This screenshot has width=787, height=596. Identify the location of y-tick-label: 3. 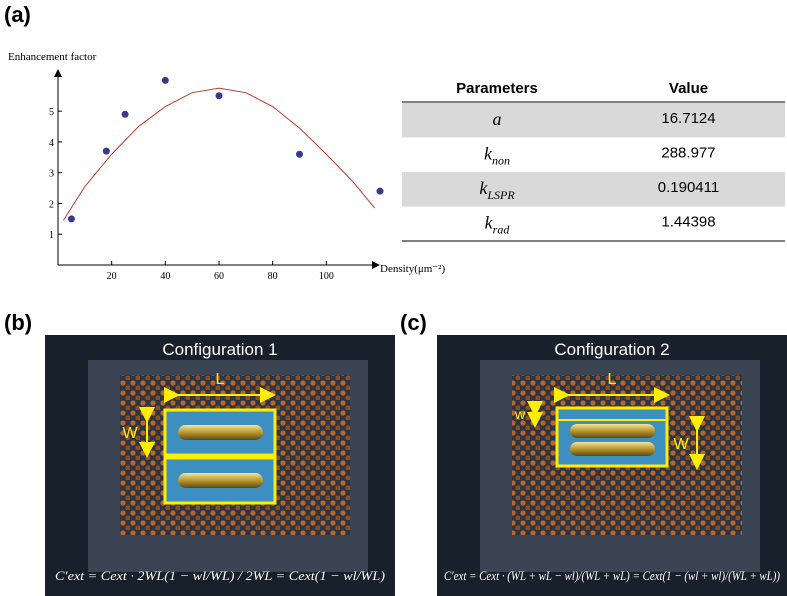
(51, 174).